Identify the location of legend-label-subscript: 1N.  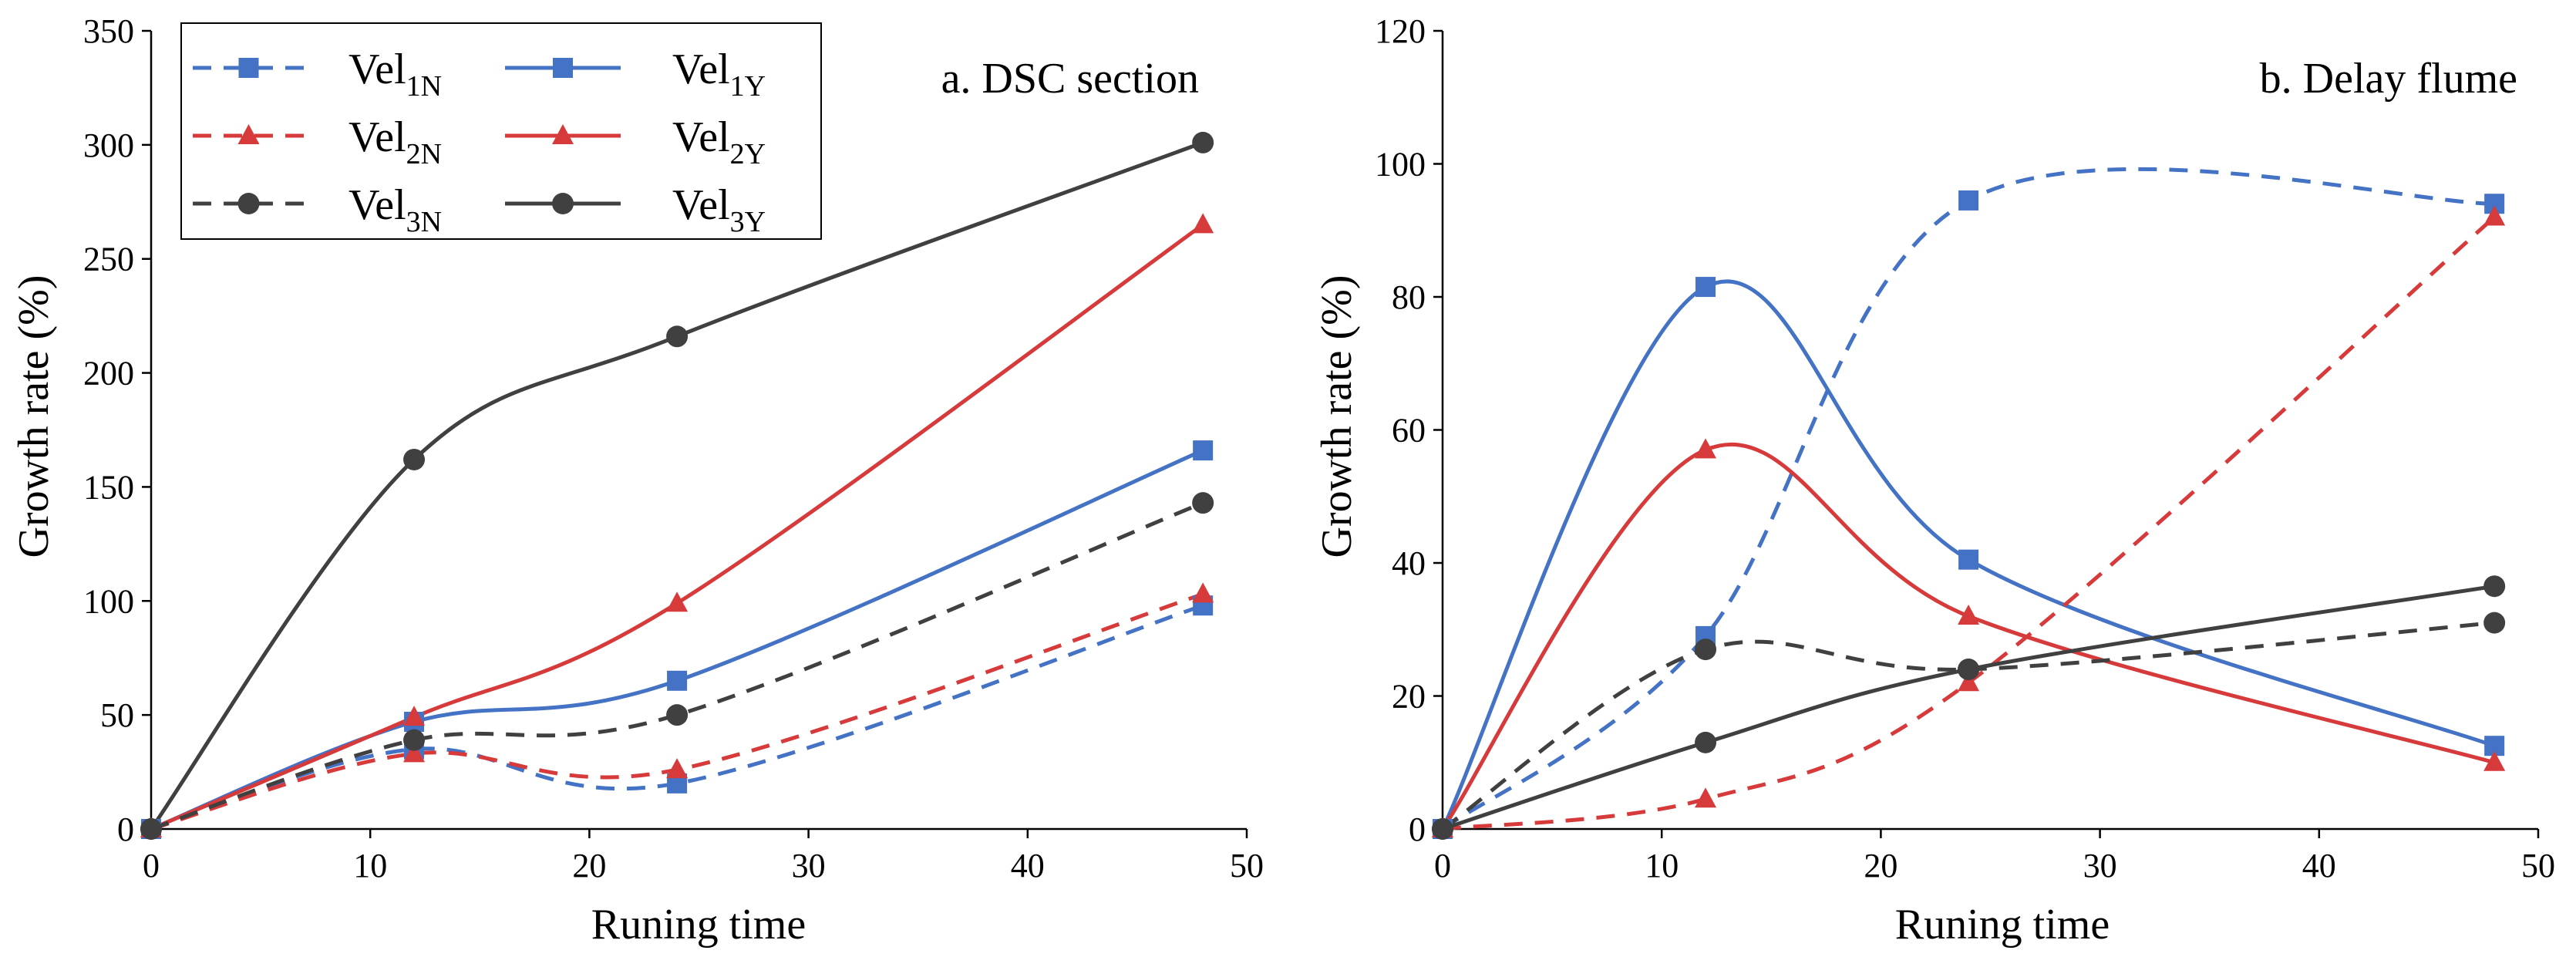
(424, 86).